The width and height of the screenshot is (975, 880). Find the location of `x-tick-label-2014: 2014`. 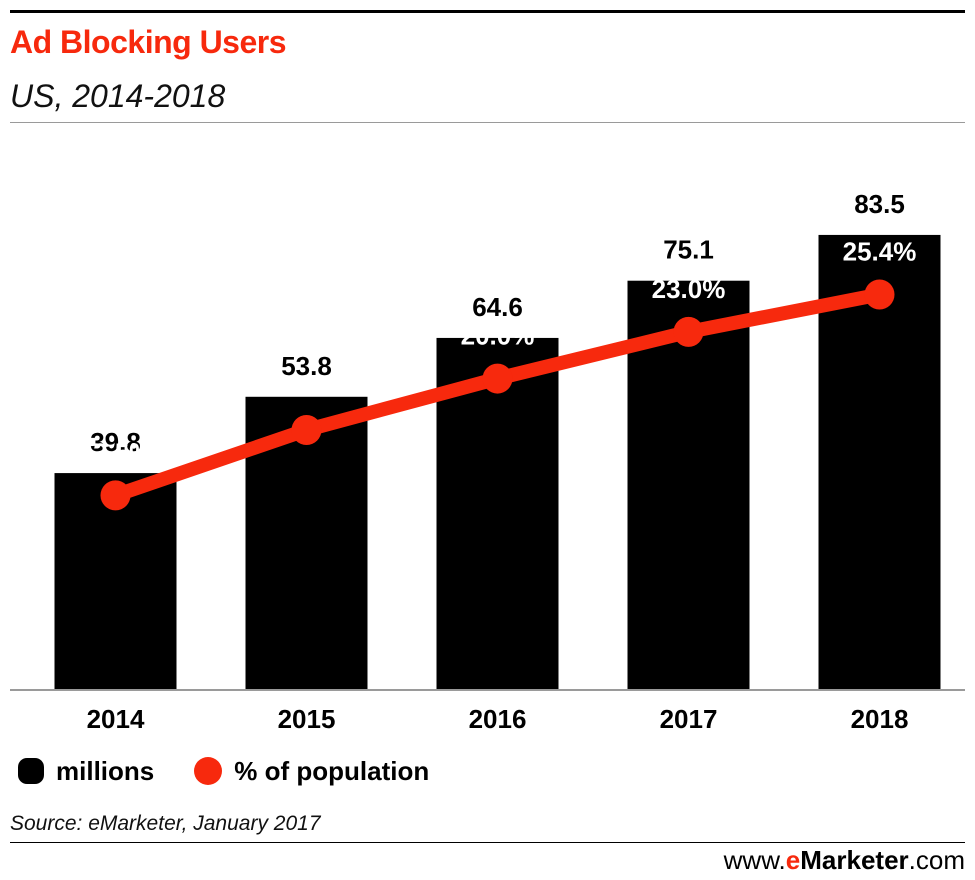

x-tick-label-2014: 2014 is located at coordinates (116, 719).